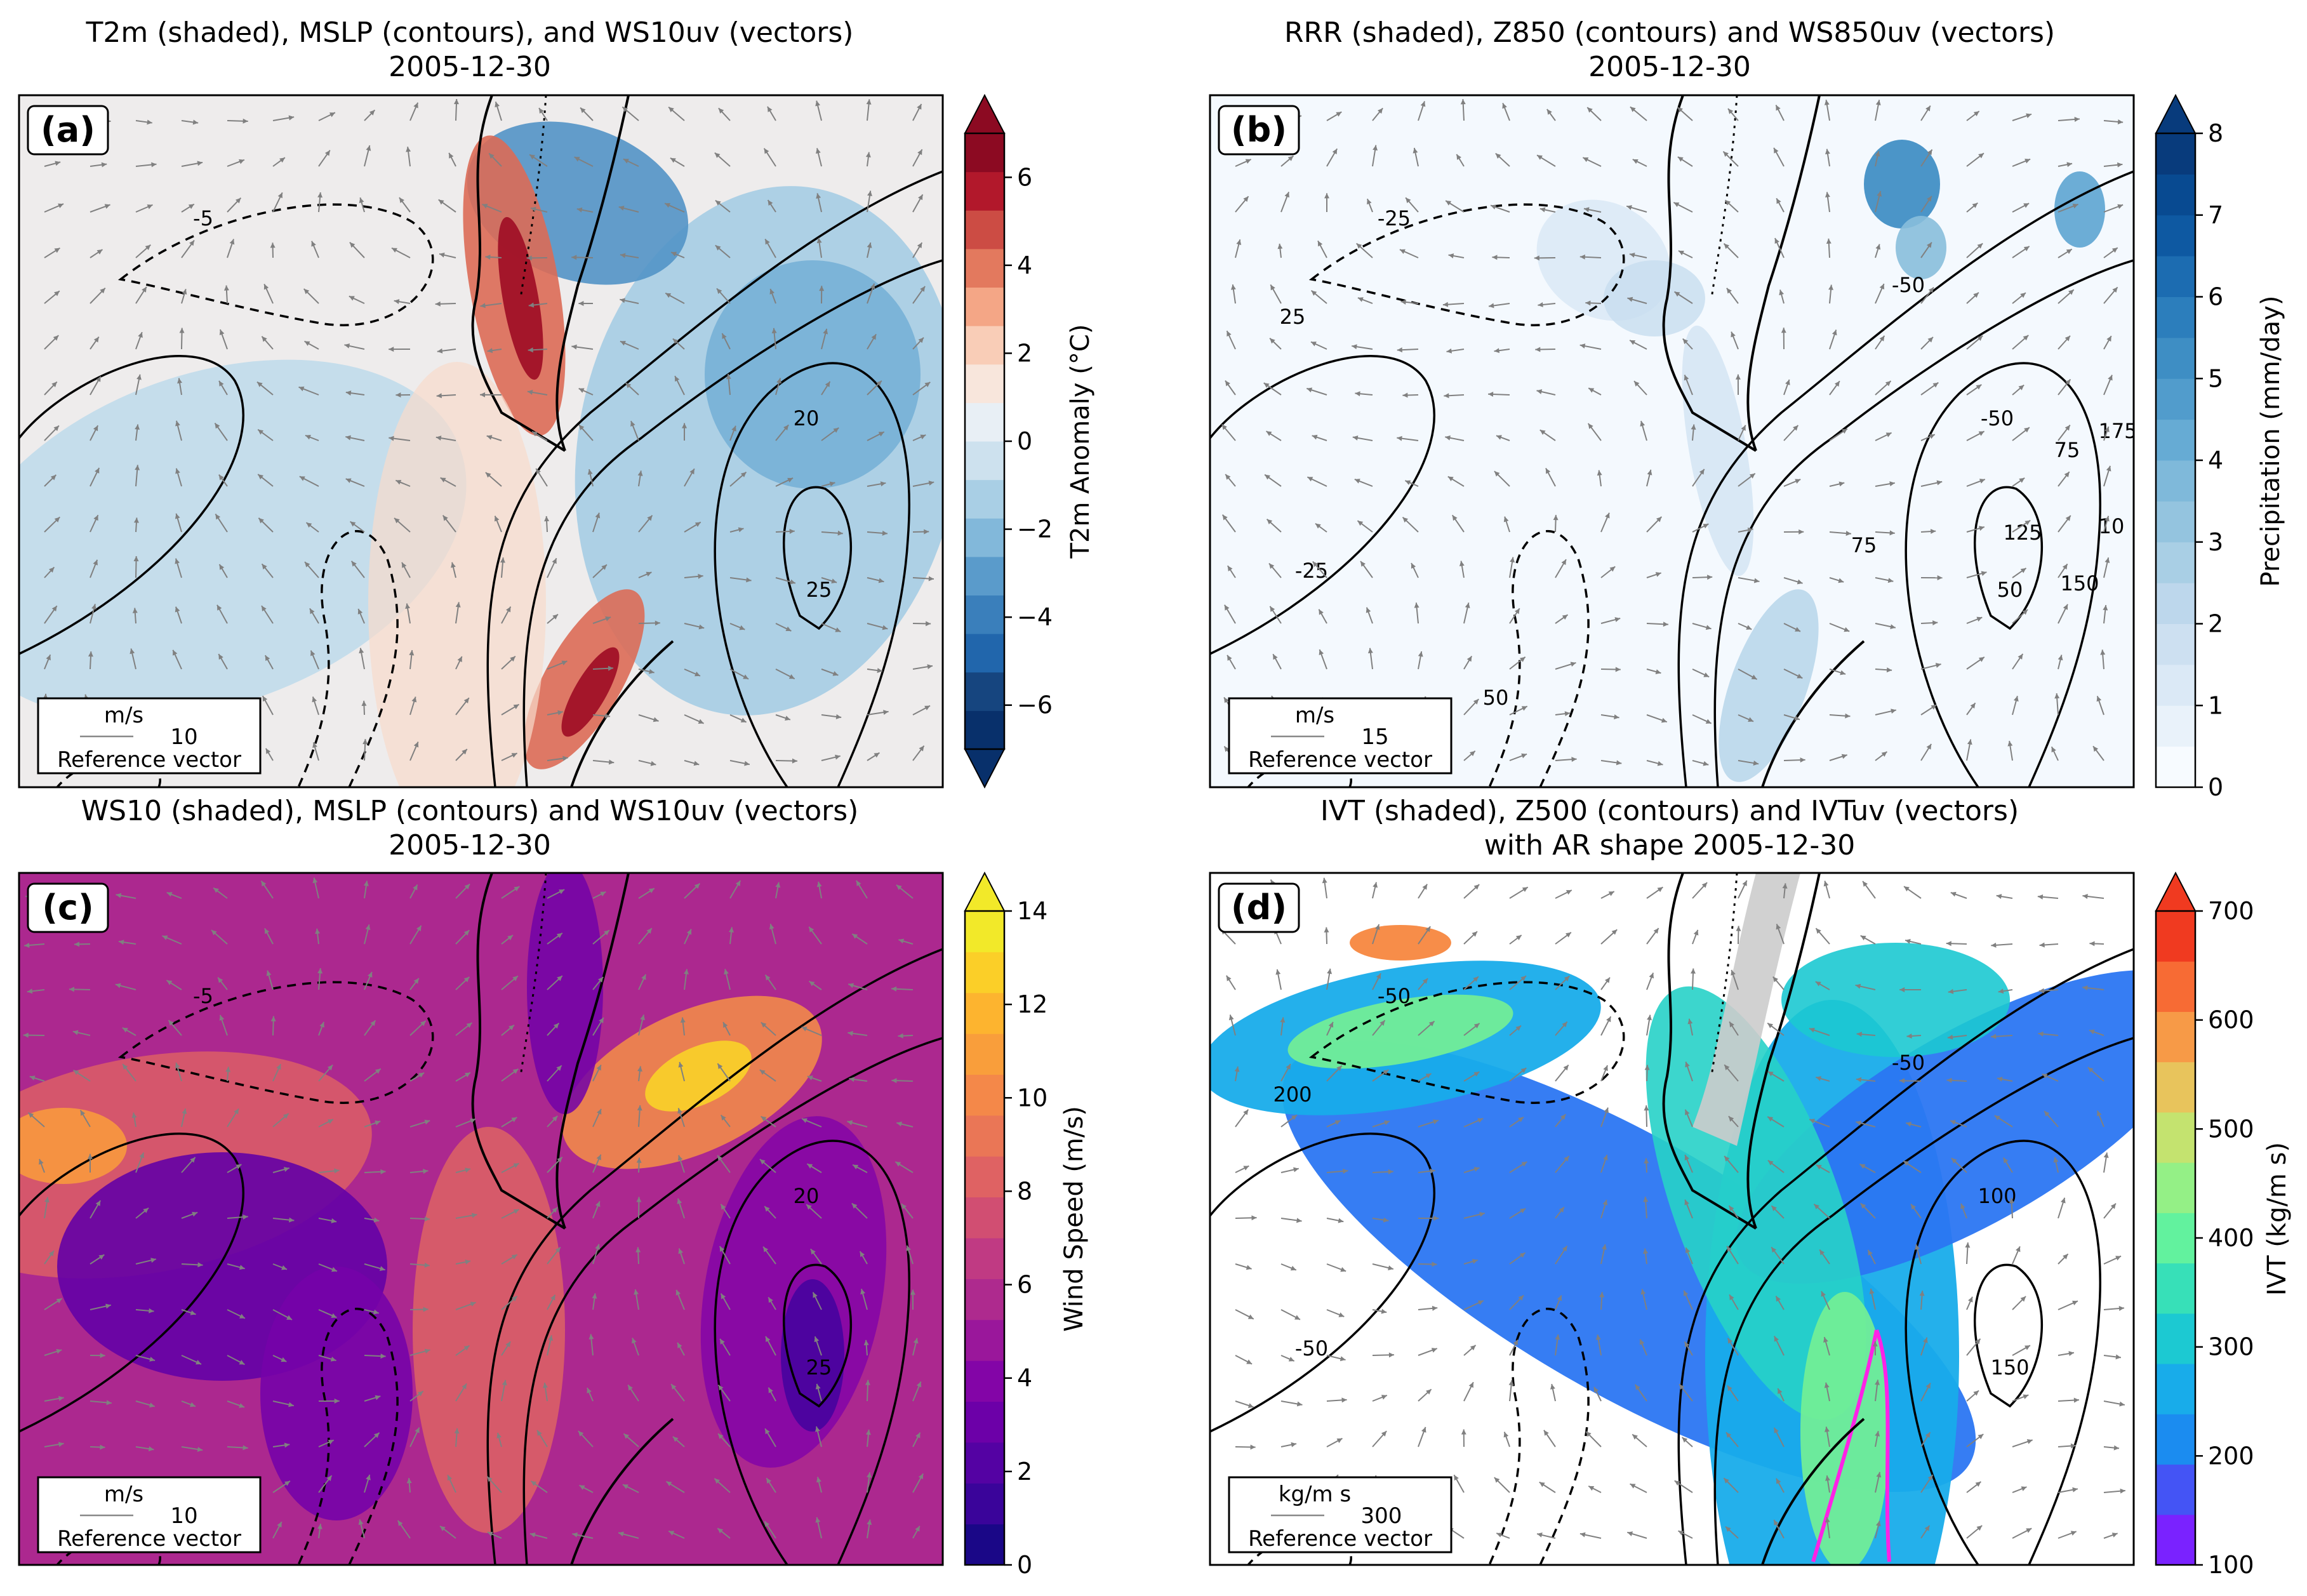  Describe the element at coordinates (1374, 737) in the screenshot. I see `panel-b-ref-value: 15` at that location.